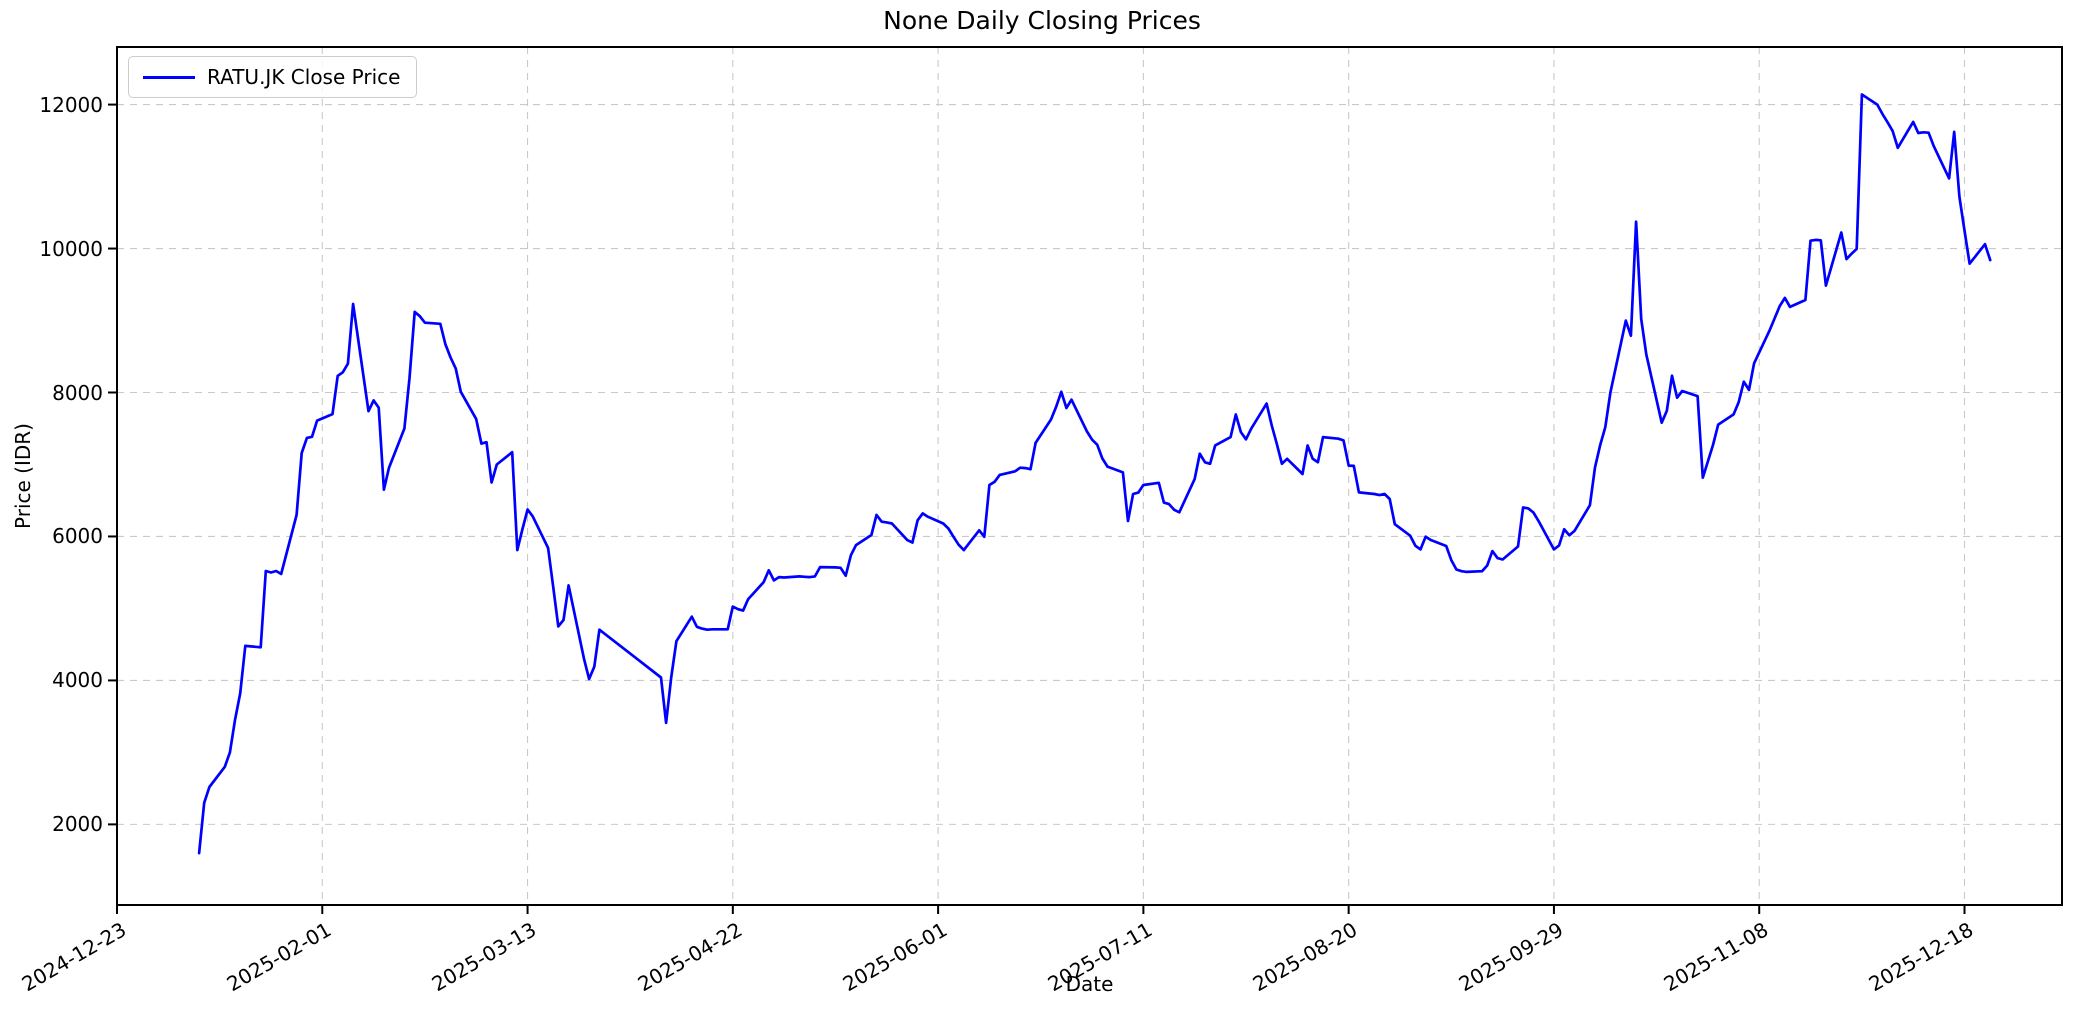 The width and height of the screenshot is (2084, 1035). I want to click on y-tick-label: 12000, so click(71, 104).